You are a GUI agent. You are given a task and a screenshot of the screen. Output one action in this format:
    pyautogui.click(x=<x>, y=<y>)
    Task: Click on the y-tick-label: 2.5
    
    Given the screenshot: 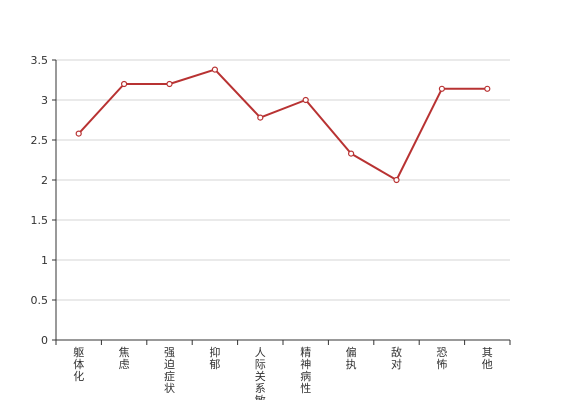 What is the action you would take?
    pyautogui.click(x=40, y=140)
    